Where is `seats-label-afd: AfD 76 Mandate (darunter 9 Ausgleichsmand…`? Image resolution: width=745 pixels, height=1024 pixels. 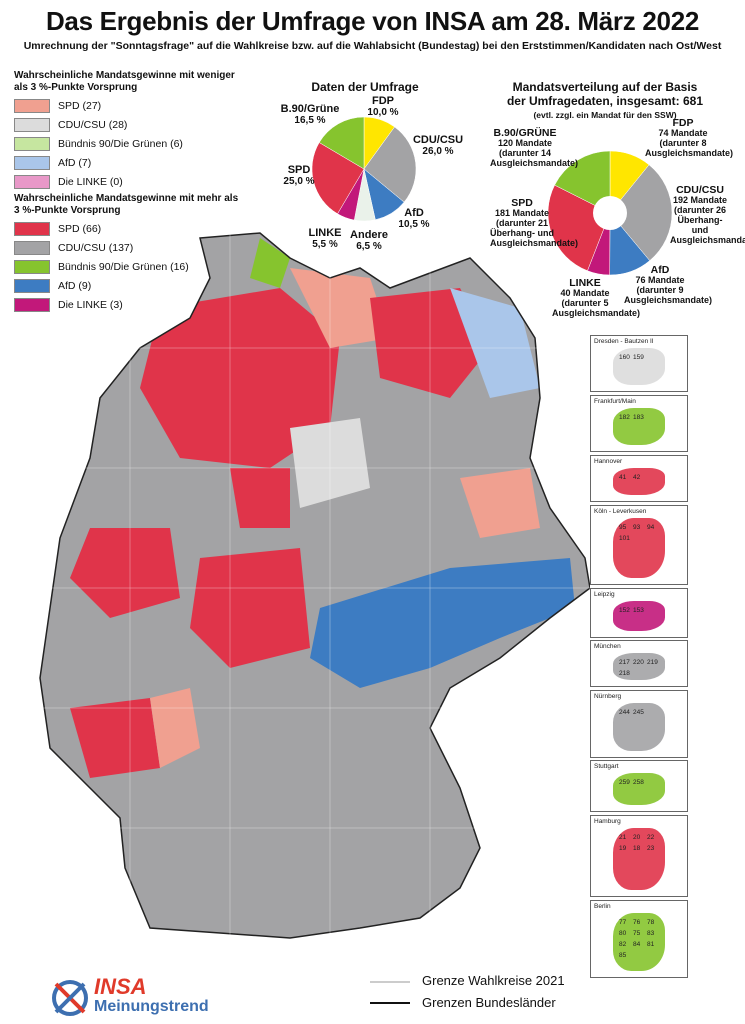
seats-label-afd: AfD 76 Mandate (darunter 9 Ausgleichsmand… is located at coordinates (668, 284).